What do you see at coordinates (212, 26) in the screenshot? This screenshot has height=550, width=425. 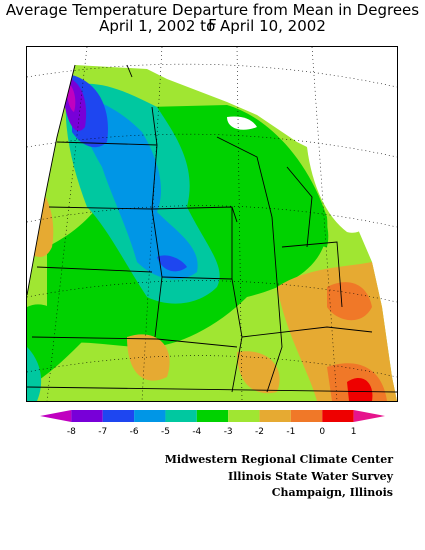 I see `map-title-line2: April 1, 2002 to April 10, 2002` at bounding box center [212, 26].